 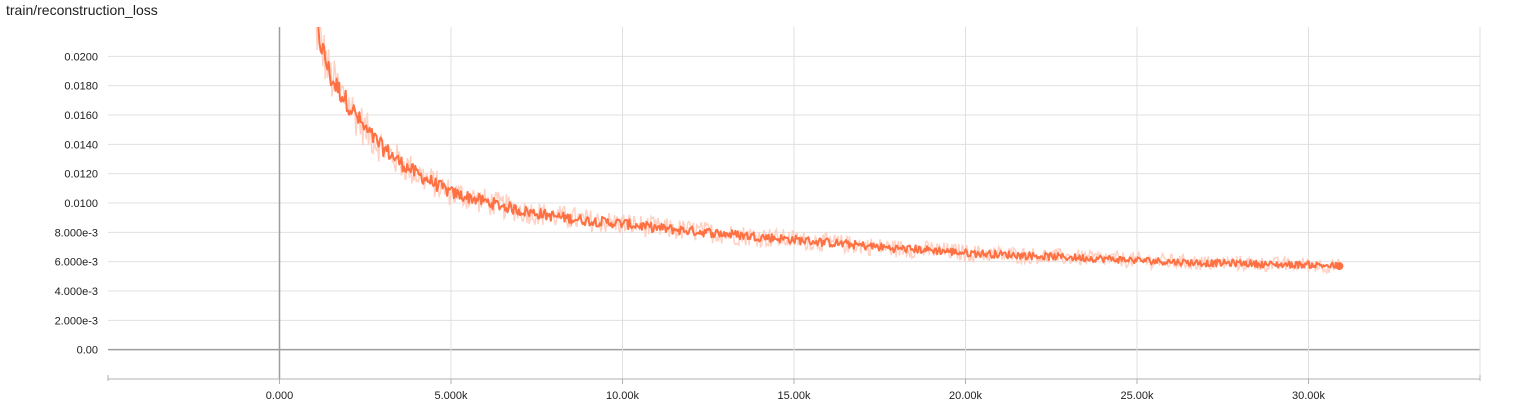 I want to click on y-tick-label: 6.000e-3, so click(x=76, y=263).